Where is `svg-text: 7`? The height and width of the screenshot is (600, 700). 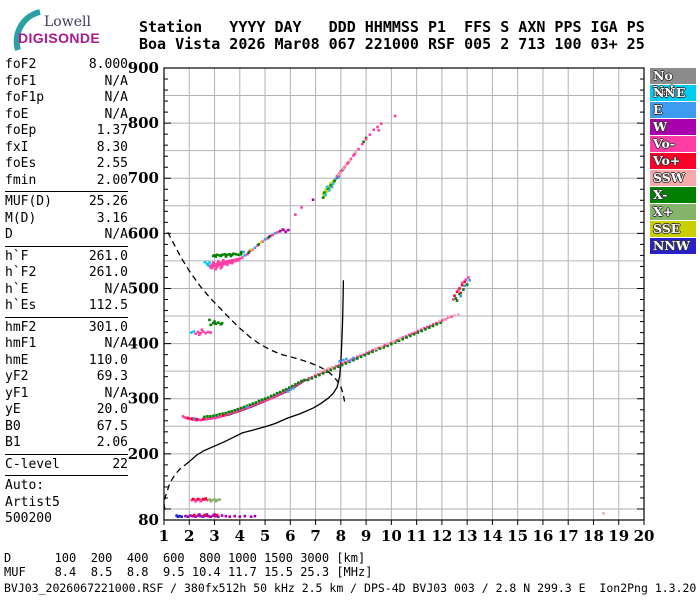
svg-text: 7 is located at coordinates (315, 536).